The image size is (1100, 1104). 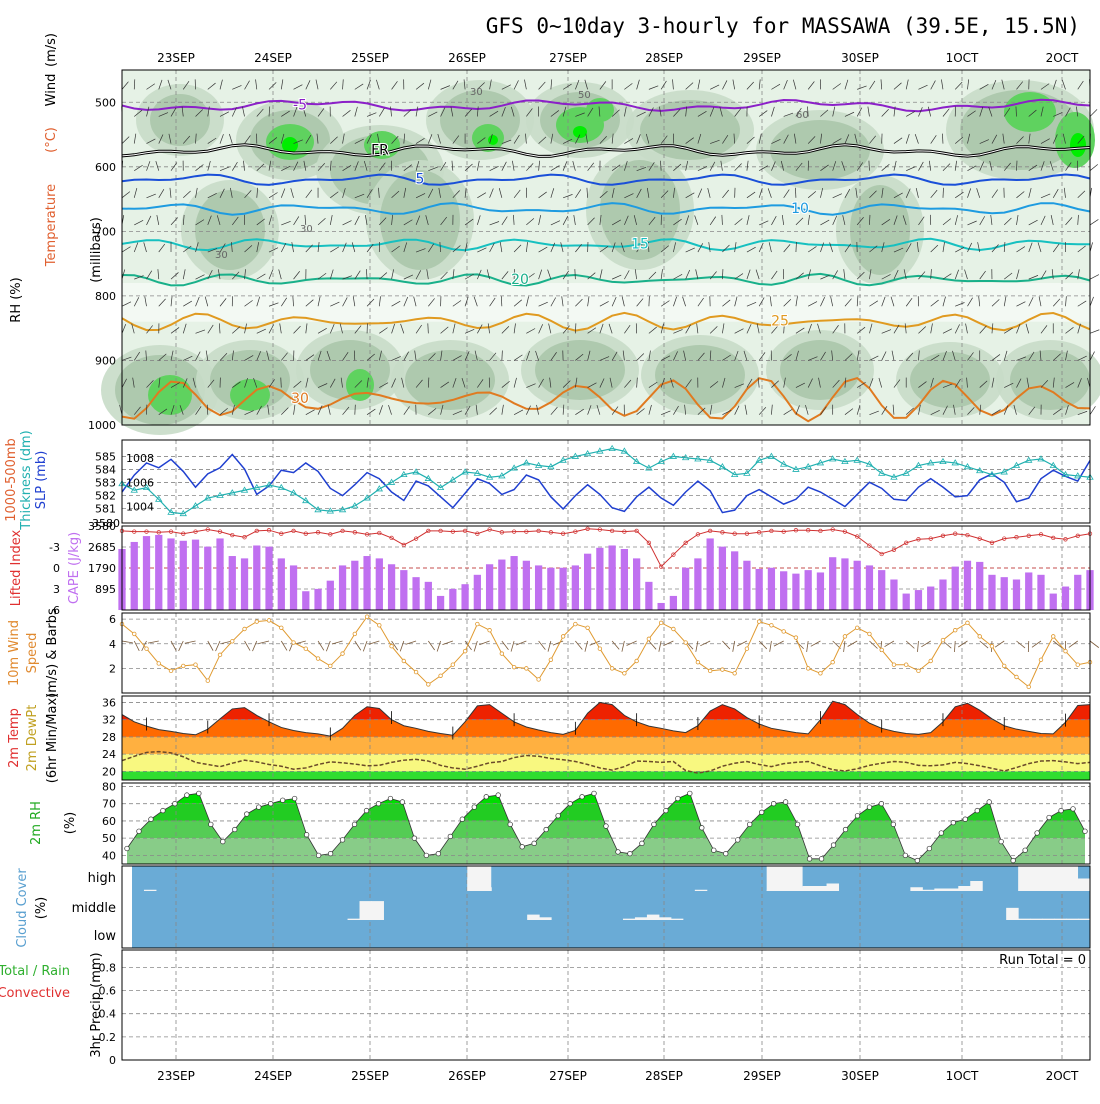 What do you see at coordinates (109, 804) in the screenshot?
I see `rh-tick: 70` at bounding box center [109, 804].